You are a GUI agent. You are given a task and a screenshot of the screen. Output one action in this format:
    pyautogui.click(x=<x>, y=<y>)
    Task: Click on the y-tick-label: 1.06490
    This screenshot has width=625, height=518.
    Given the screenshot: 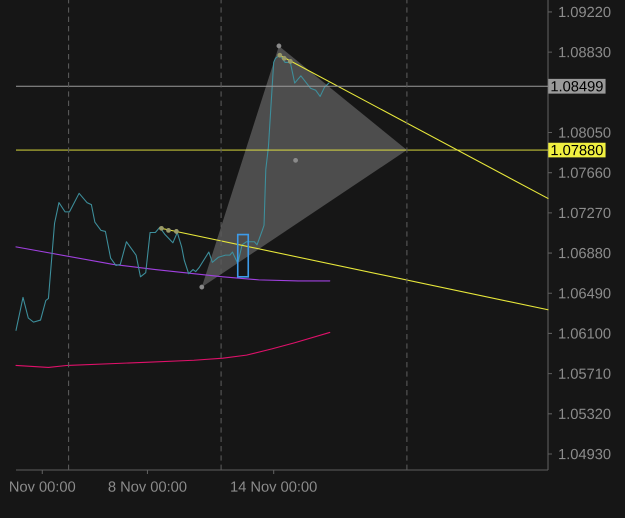 What is the action you would take?
    pyautogui.click(x=584, y=293)
    